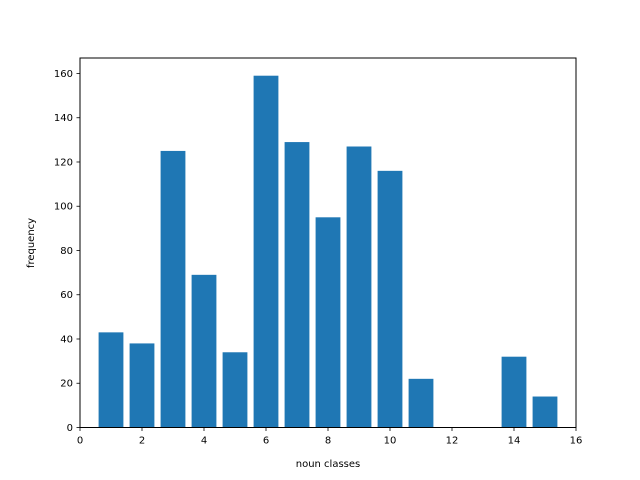 The height and width of the screenshot is (480, 640). Describe the element at coordinates (66, 295) in the screenshot. I see `y-tick-label: 60` at that location.